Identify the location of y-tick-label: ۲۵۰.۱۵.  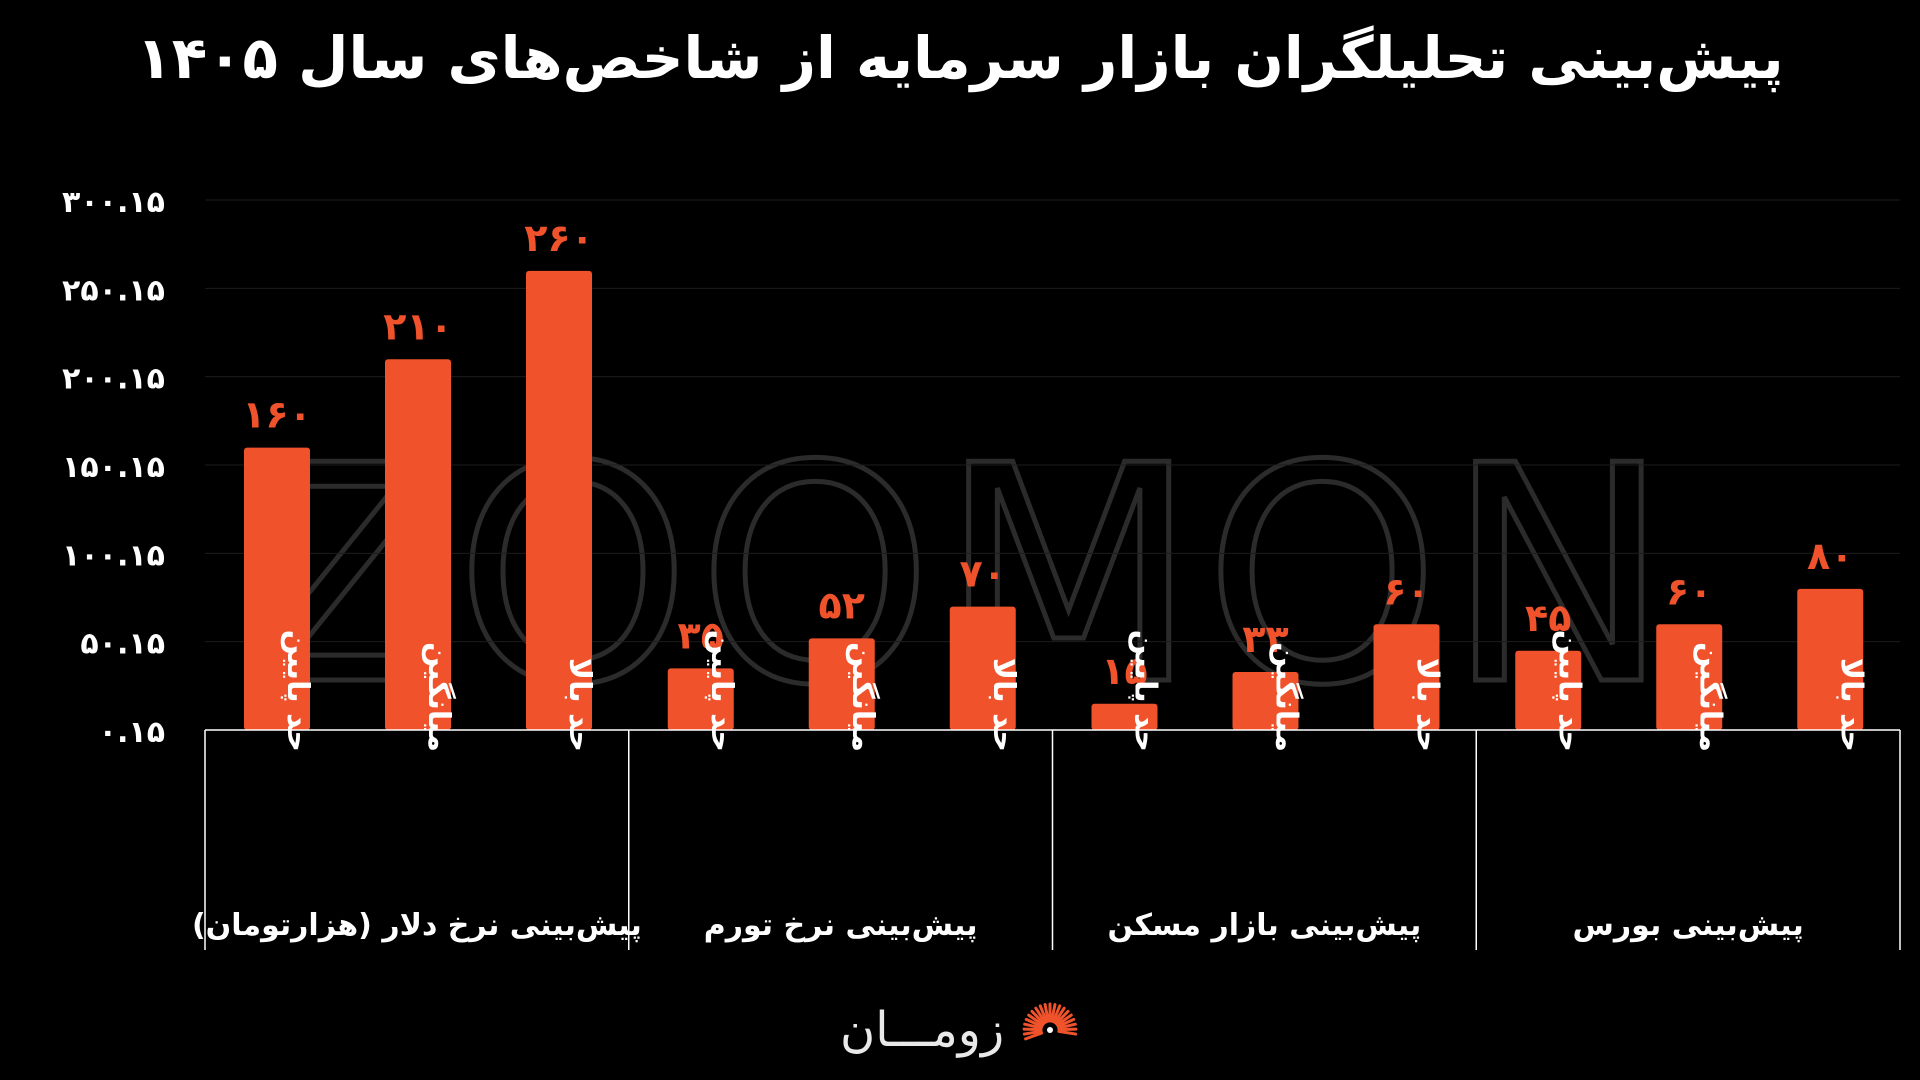
(113, 290).